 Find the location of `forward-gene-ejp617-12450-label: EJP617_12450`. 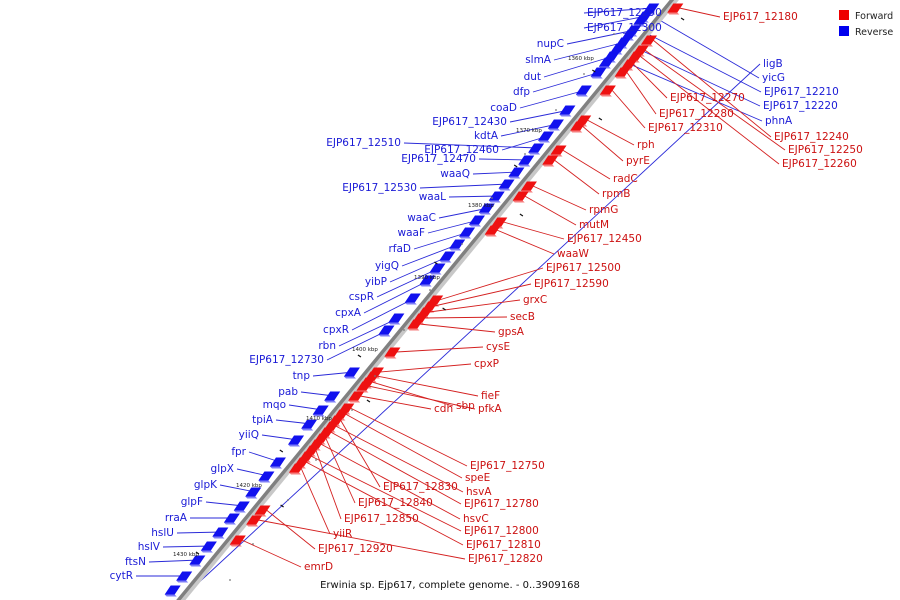

forward-gene-ejp617-12450-label: EJP617_12450 is located at coordinates (604, 239).